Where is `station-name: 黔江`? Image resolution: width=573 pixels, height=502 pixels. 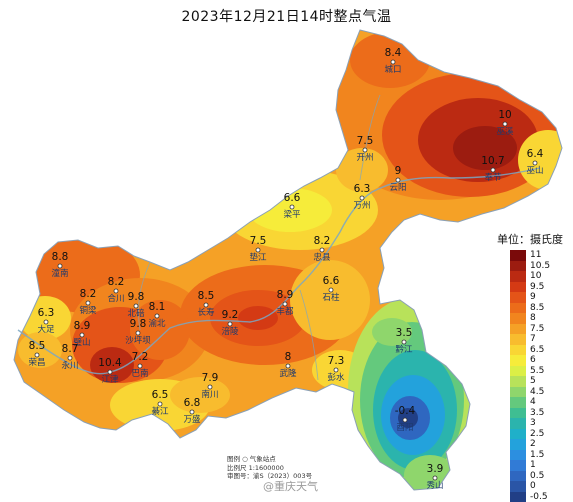 station-name: 黔江 is located at coordinates (404, 349).